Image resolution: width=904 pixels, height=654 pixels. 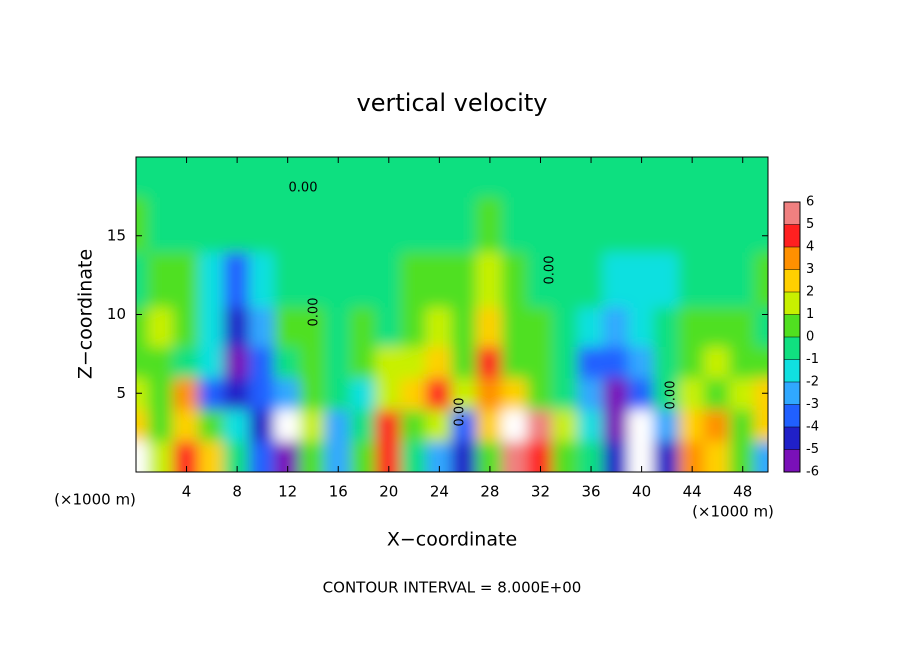 What do you see at coordinates (86, 314) in the screenshot?
I see `y-axis-label: Z−coordinate` at bounding box center [86, 314].